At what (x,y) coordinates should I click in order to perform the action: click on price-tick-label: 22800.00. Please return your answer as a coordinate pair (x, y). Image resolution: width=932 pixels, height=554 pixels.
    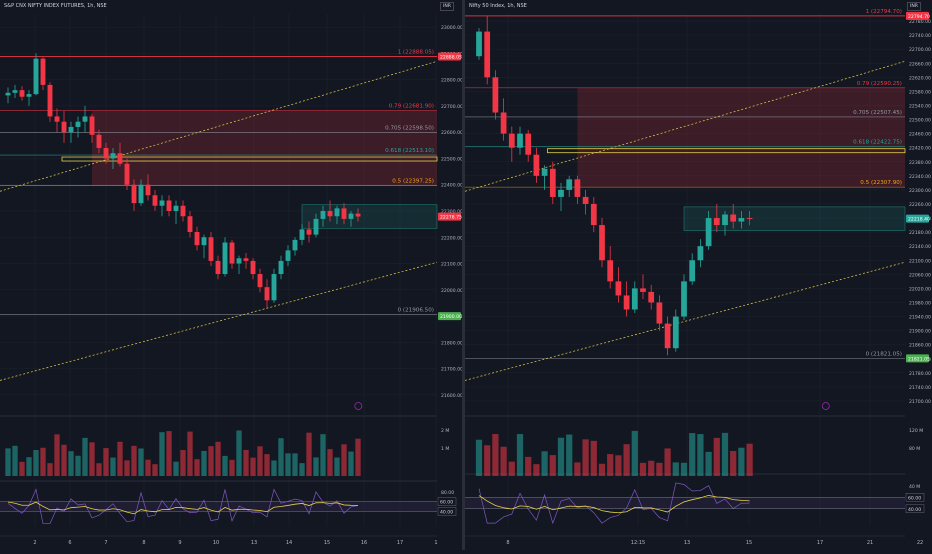
    Looking at the image, I should click on (451, 81).